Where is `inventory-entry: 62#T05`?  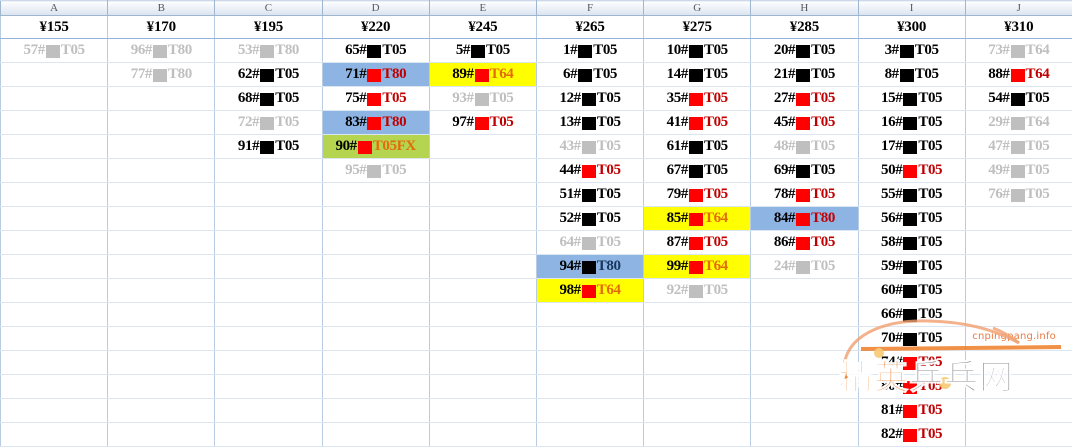 inventory-entry: 62#T05 is located at coordinates (268, 74).